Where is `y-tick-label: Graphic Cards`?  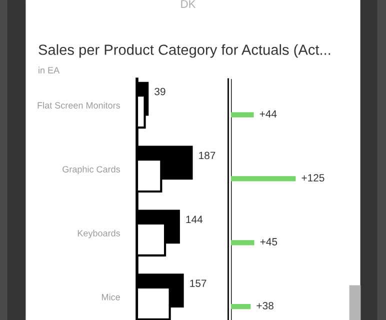 y-tick-label: Graphic Cards is located at coordinates (91, 170).